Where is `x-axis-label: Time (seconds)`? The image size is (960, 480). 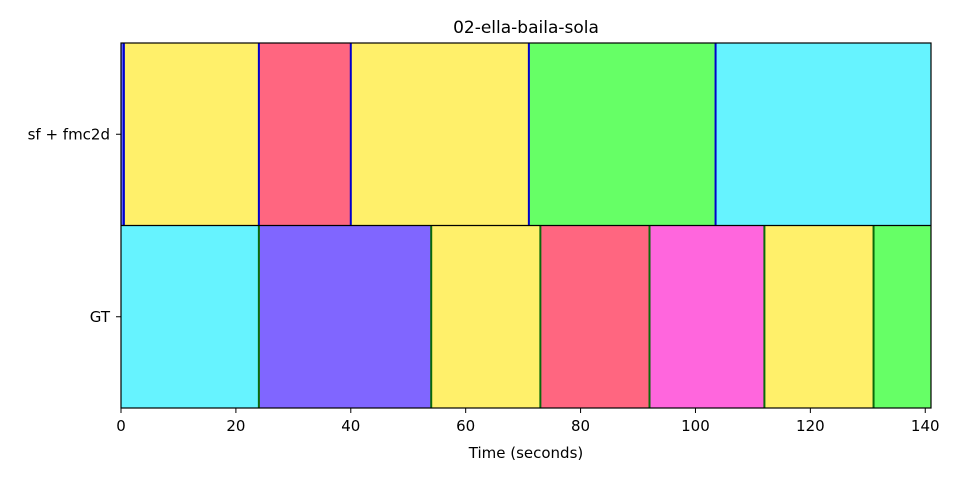 x-axis-label: Time (seconds) is located at coordinates (526, 453).